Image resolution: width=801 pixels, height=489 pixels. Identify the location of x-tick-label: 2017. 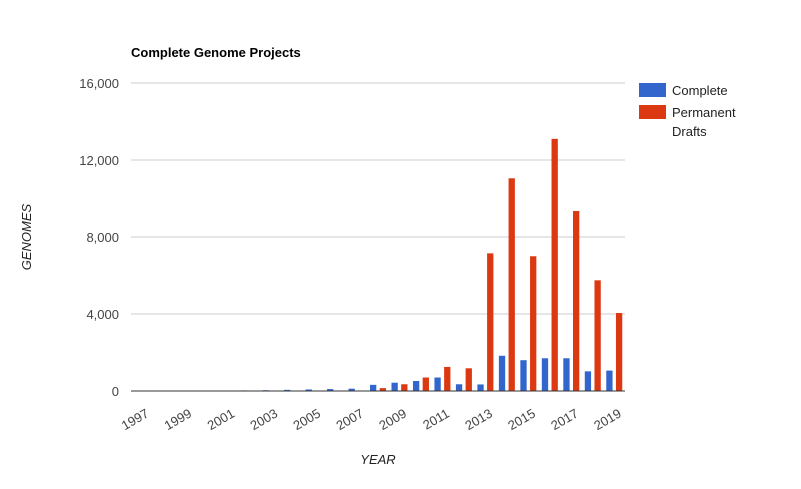
(564, 419).